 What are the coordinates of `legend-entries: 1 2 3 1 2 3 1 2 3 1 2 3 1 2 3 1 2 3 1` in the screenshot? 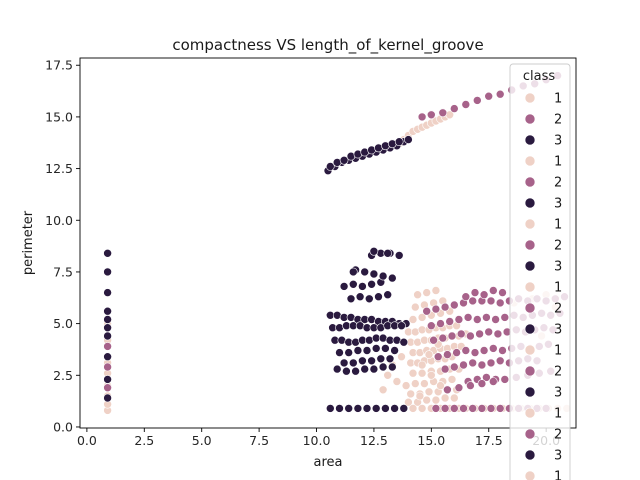 It's located at (543, 286).